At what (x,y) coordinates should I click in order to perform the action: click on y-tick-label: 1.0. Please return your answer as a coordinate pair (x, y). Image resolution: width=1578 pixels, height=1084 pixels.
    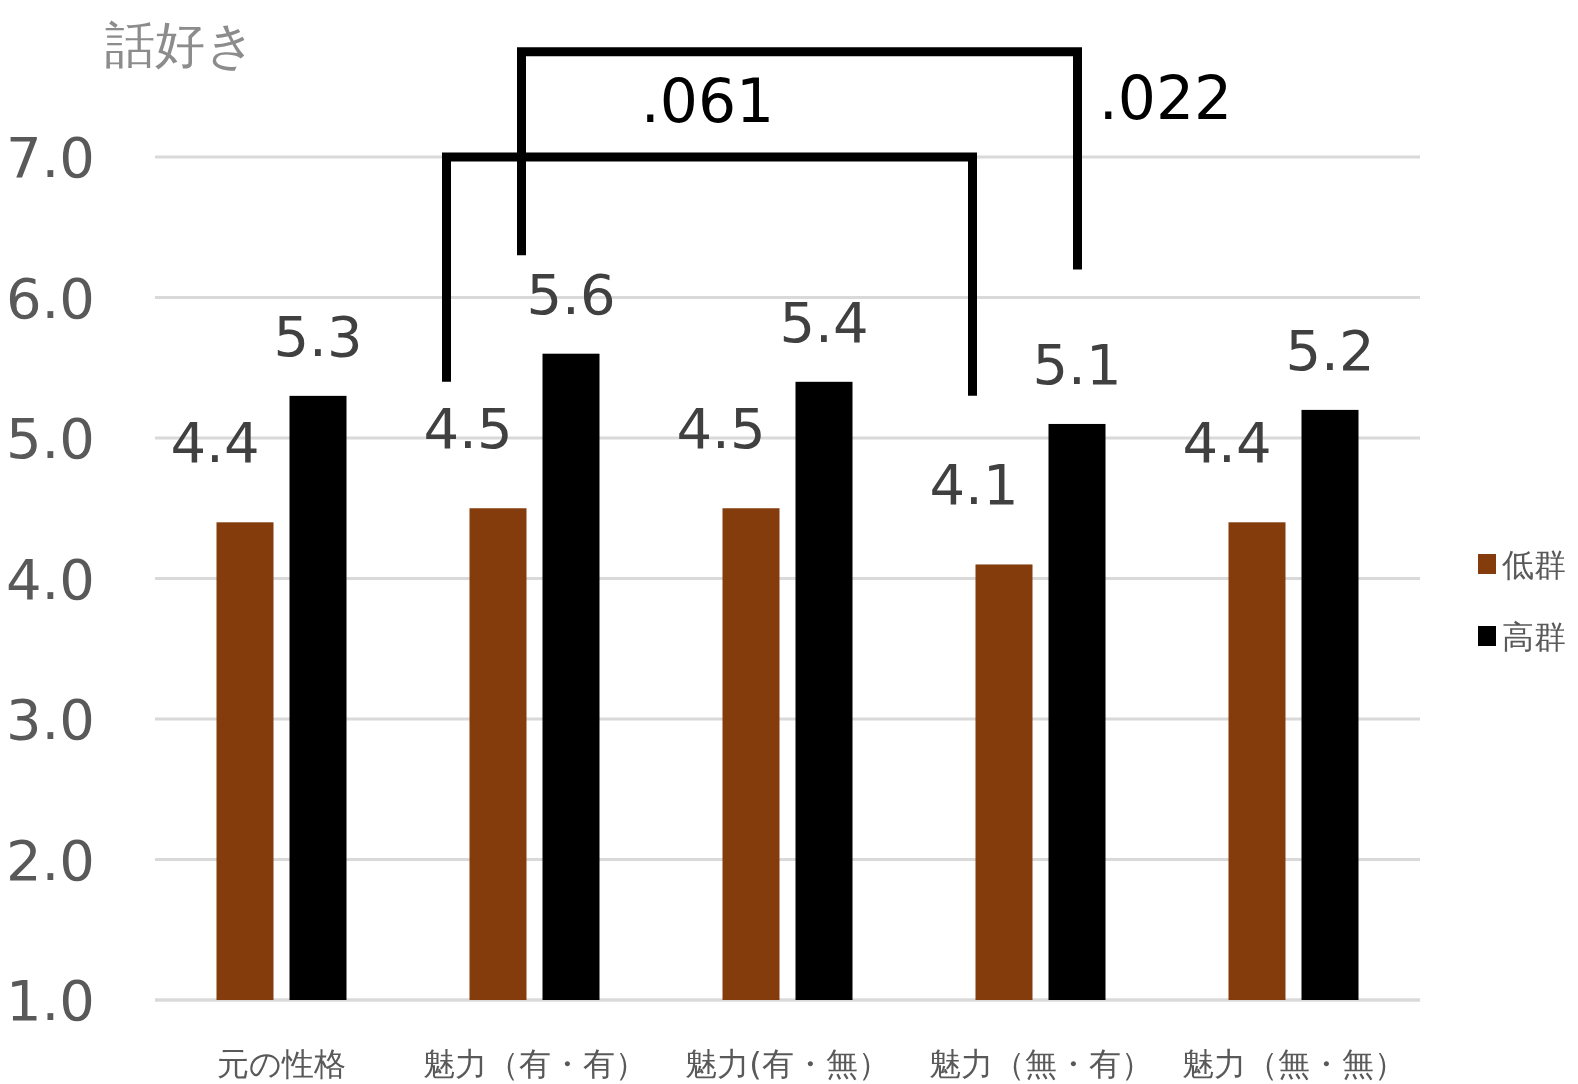
    Looking at the image, I should click on (50, 1000).